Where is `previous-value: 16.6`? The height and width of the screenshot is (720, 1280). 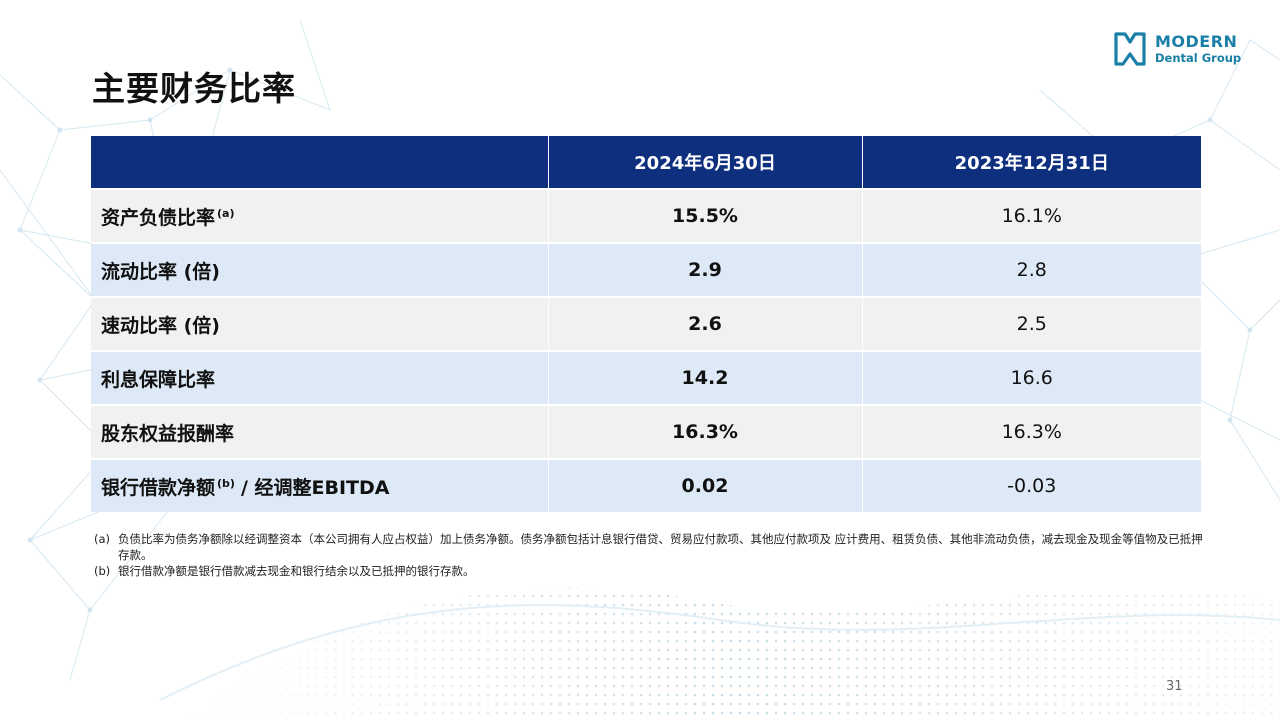 previous-value: 16.6 is located at coordinates (1031, 377).